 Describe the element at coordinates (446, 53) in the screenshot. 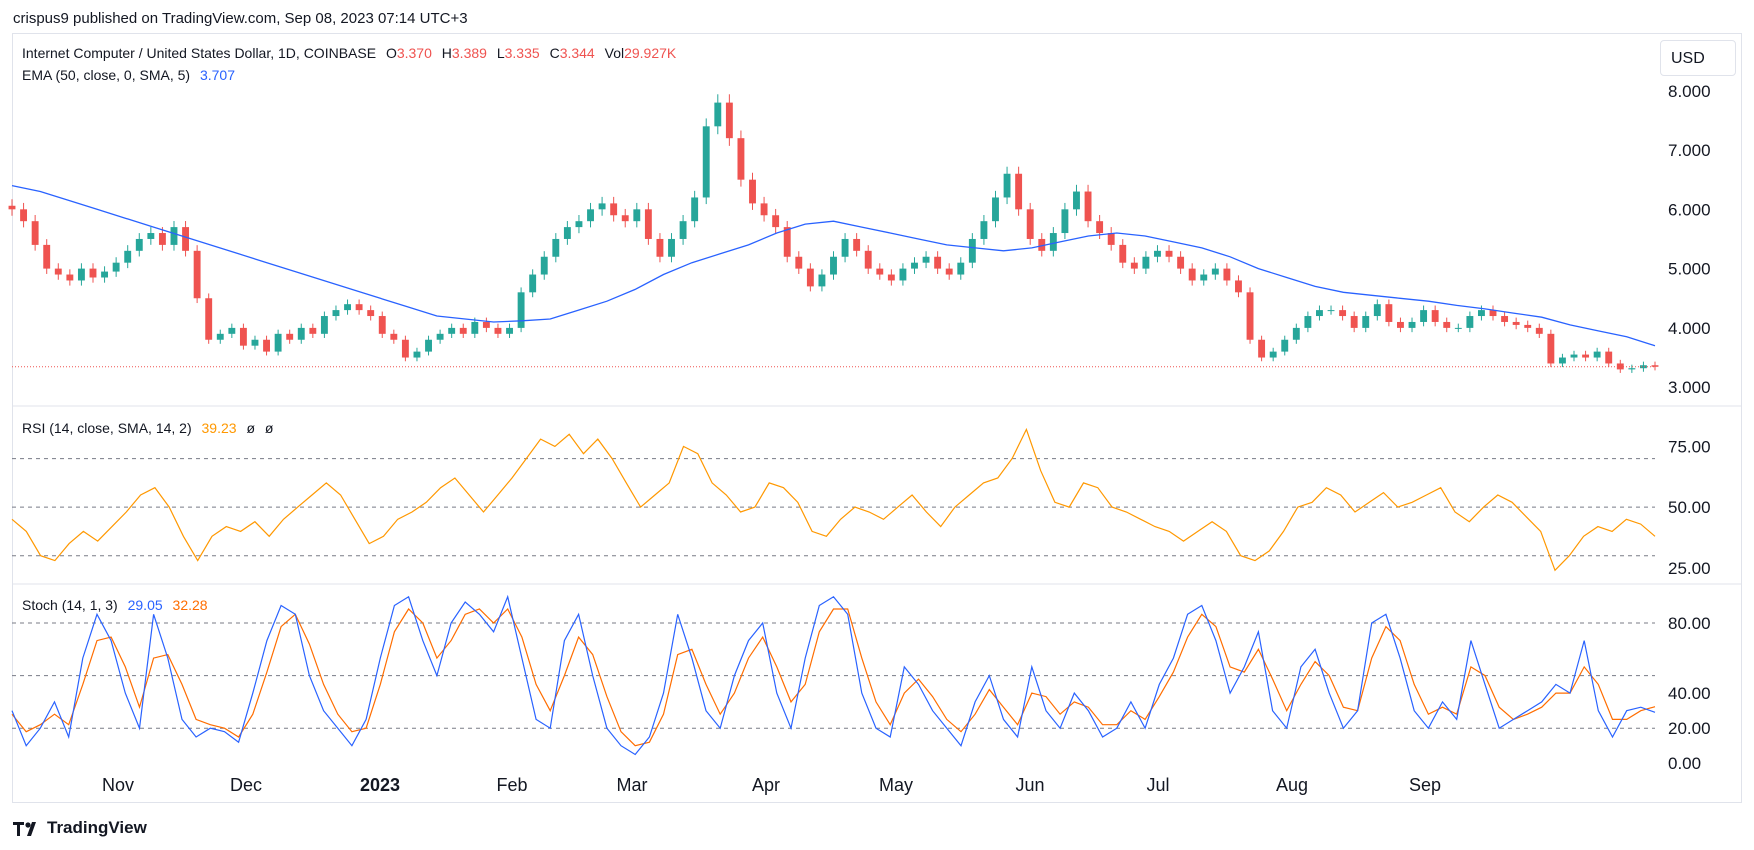

I see `high-label: H` at that location.